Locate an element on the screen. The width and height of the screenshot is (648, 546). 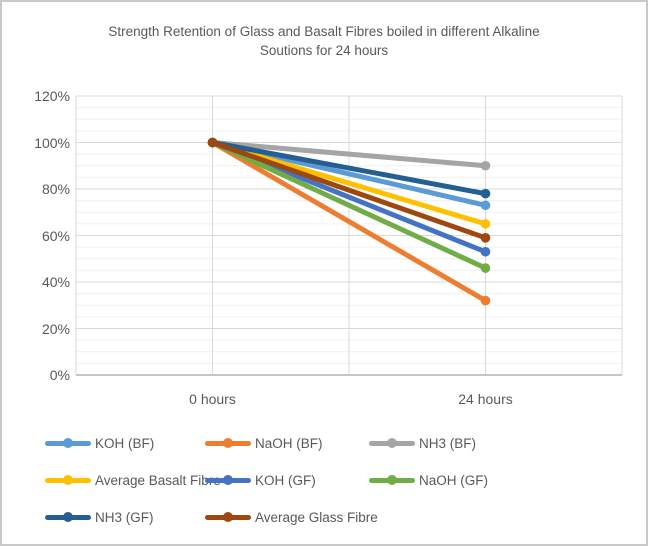
data-point-average-glass-fibre-24-hours is located at coordinates (485, 238).